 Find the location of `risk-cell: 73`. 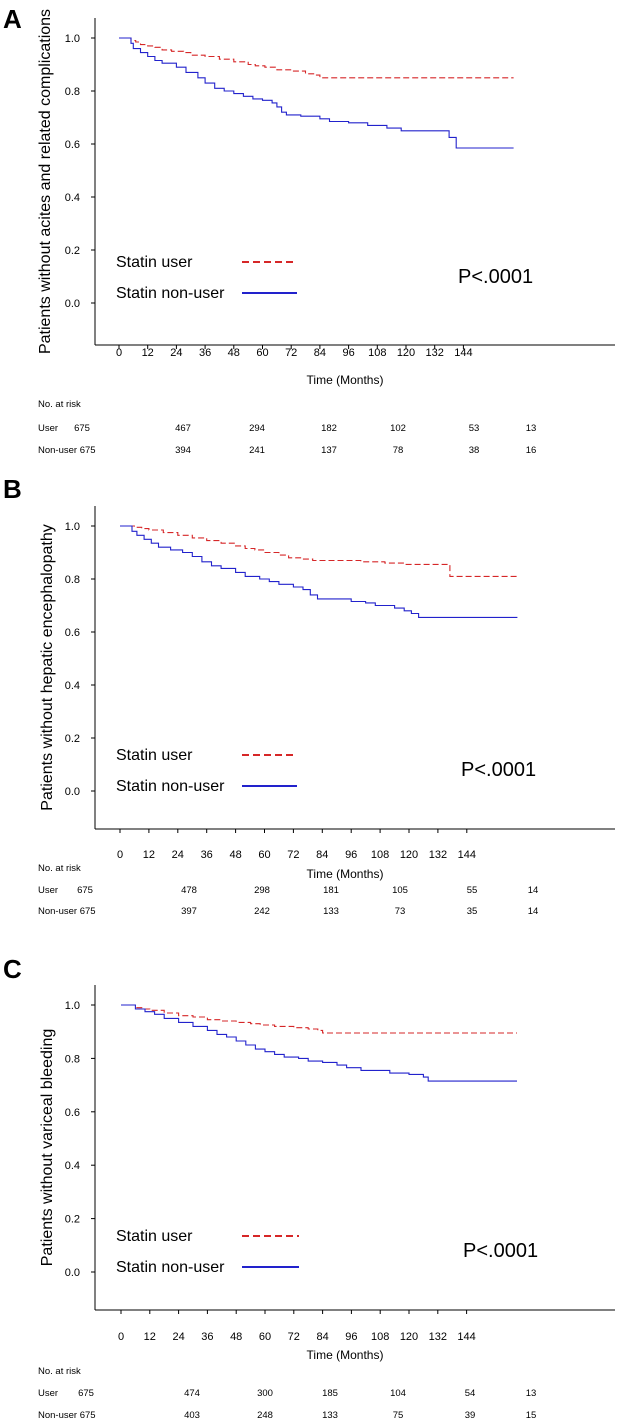

risk-cell: 73 is located at coordinates (400, 911).